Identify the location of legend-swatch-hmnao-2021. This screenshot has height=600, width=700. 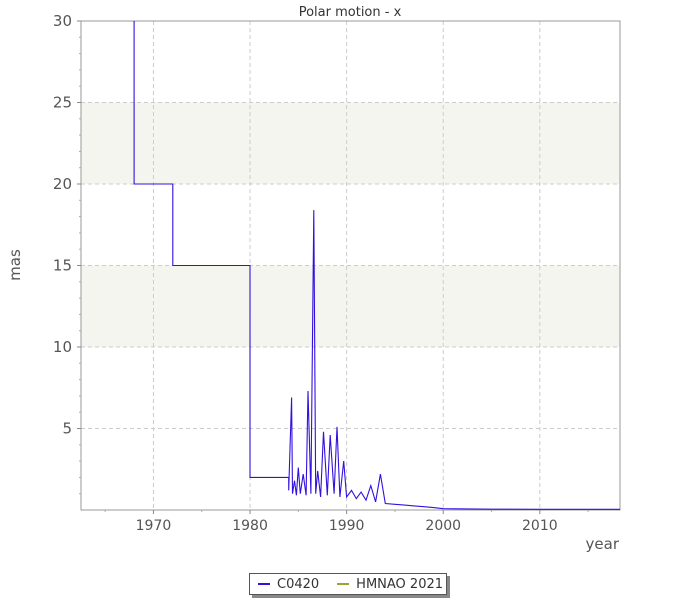
(343, 584).